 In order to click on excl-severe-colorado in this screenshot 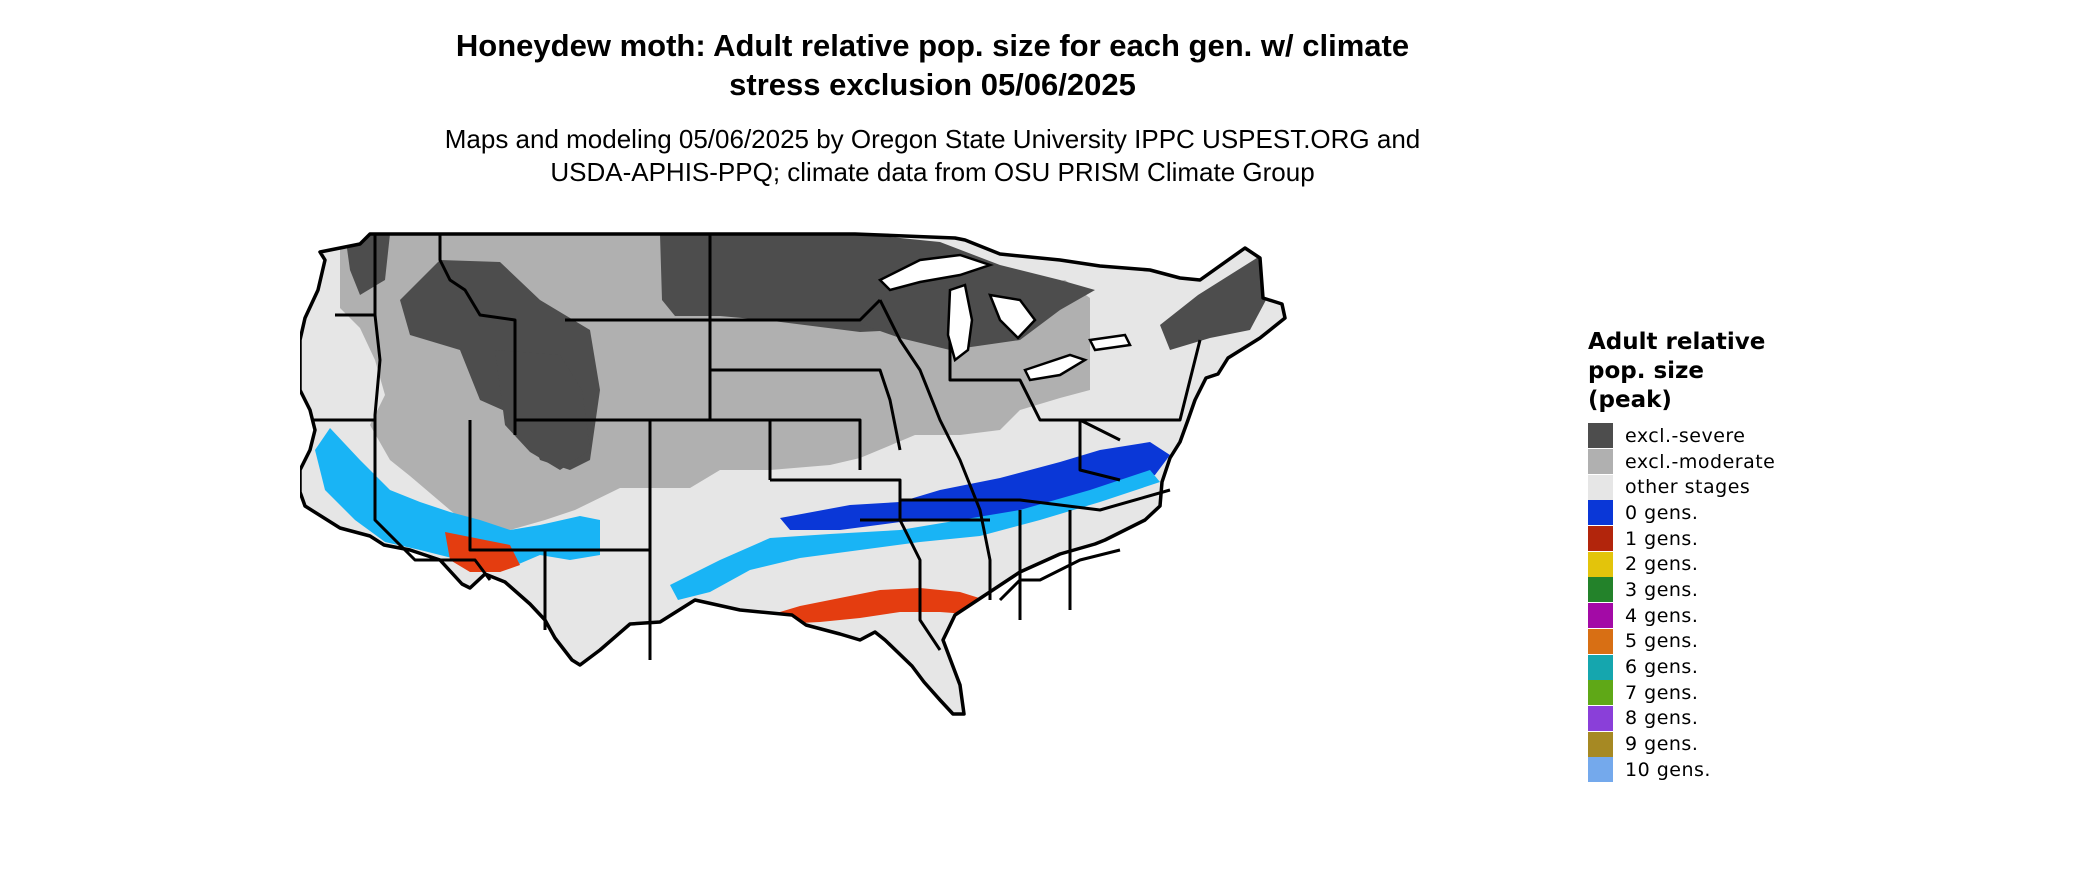, I will do `click(542, 410)`.